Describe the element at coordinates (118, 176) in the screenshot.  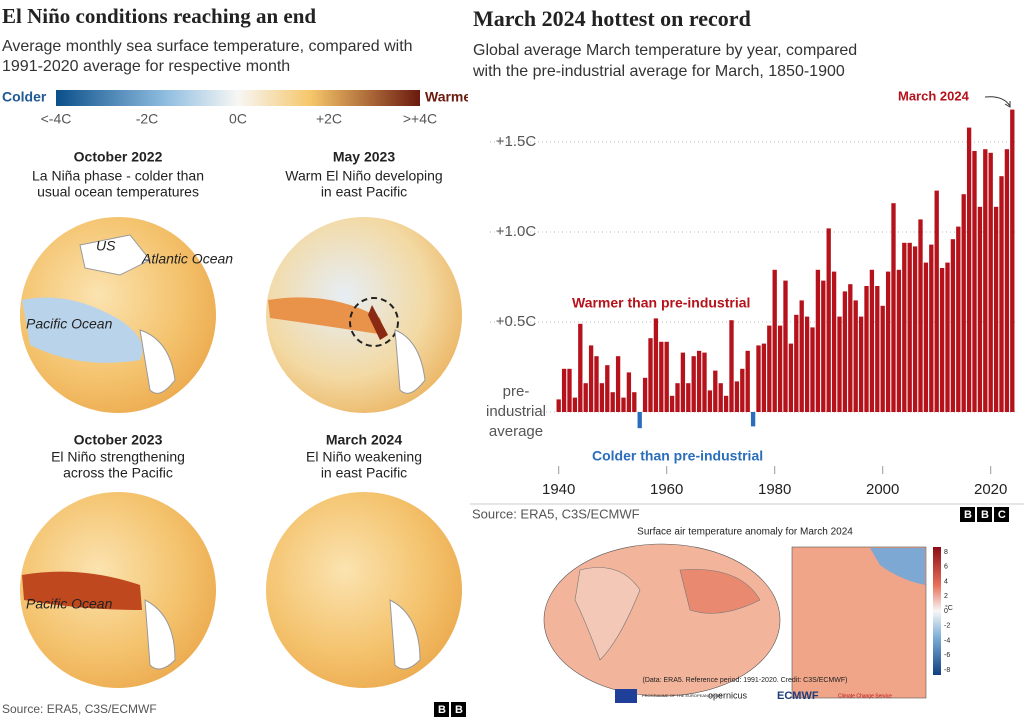
I see `panel-caption: La Niña phase - colder than` at that location.